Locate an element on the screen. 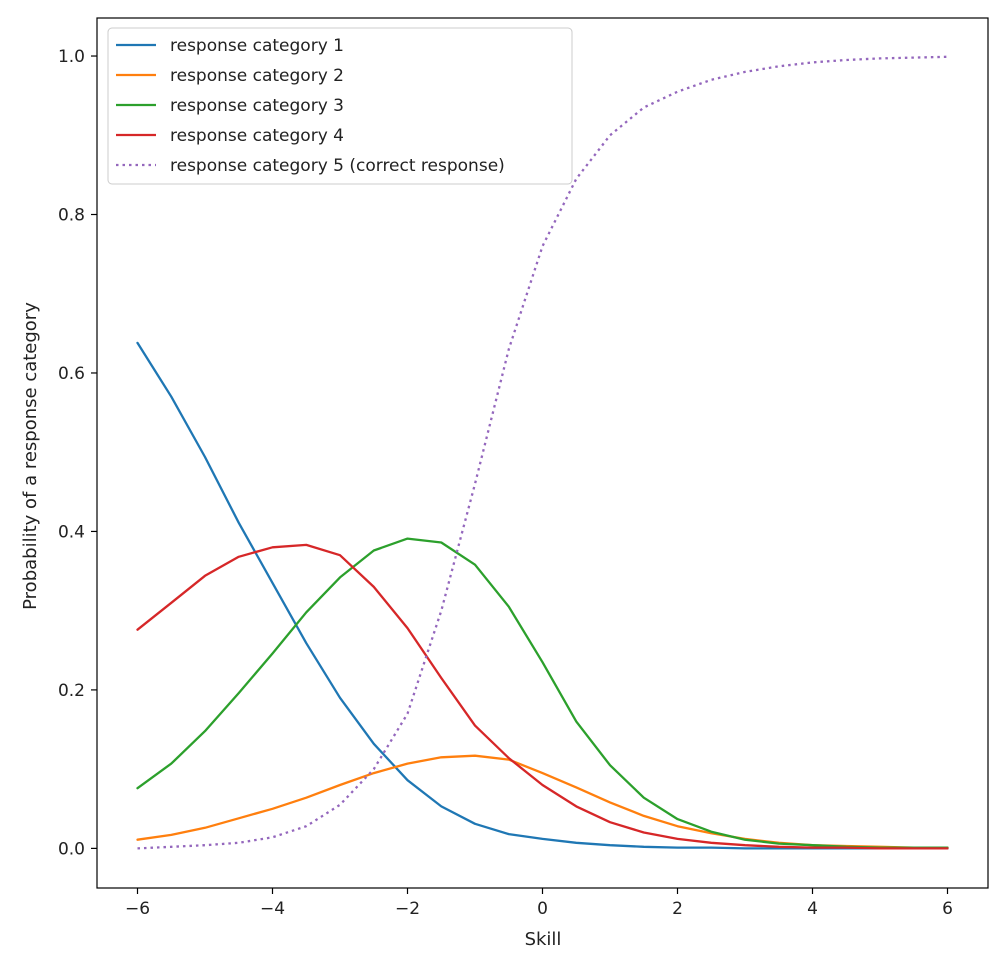 Image resolution: width=1006 pixels, height=960 pixels. x-tick-label: 0 is located at coordinates (542, 909).